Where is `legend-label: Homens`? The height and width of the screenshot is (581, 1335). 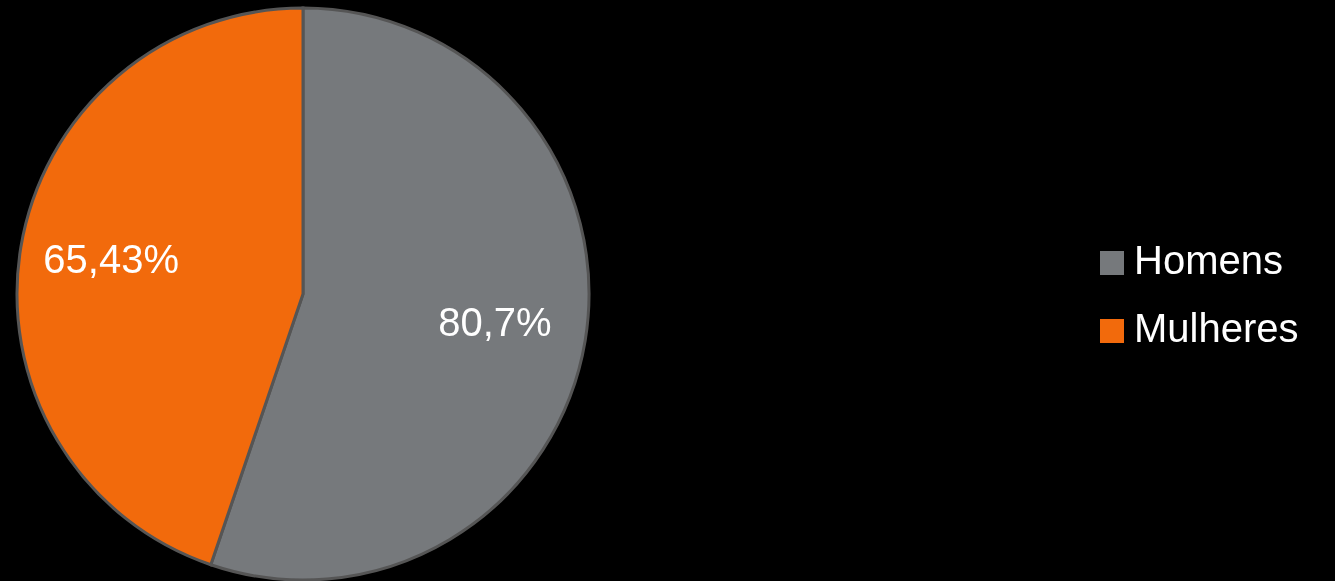 legend-label: Homens is located at coordinates (1208, 259).